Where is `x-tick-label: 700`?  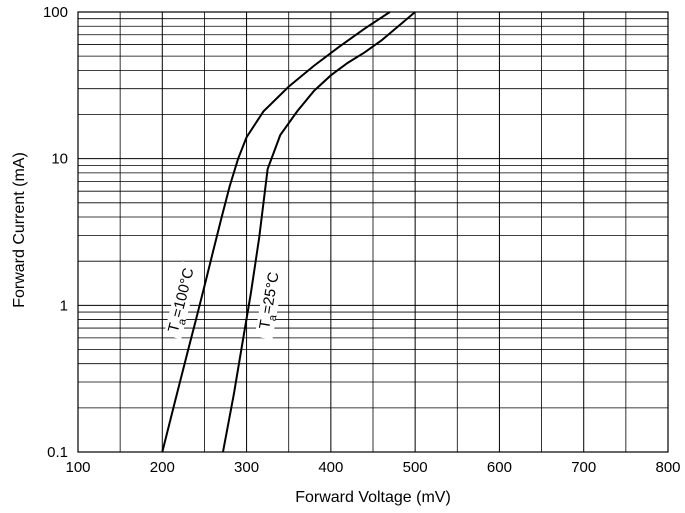 x-tick-label: 700 is located at coordinates (583, 467).